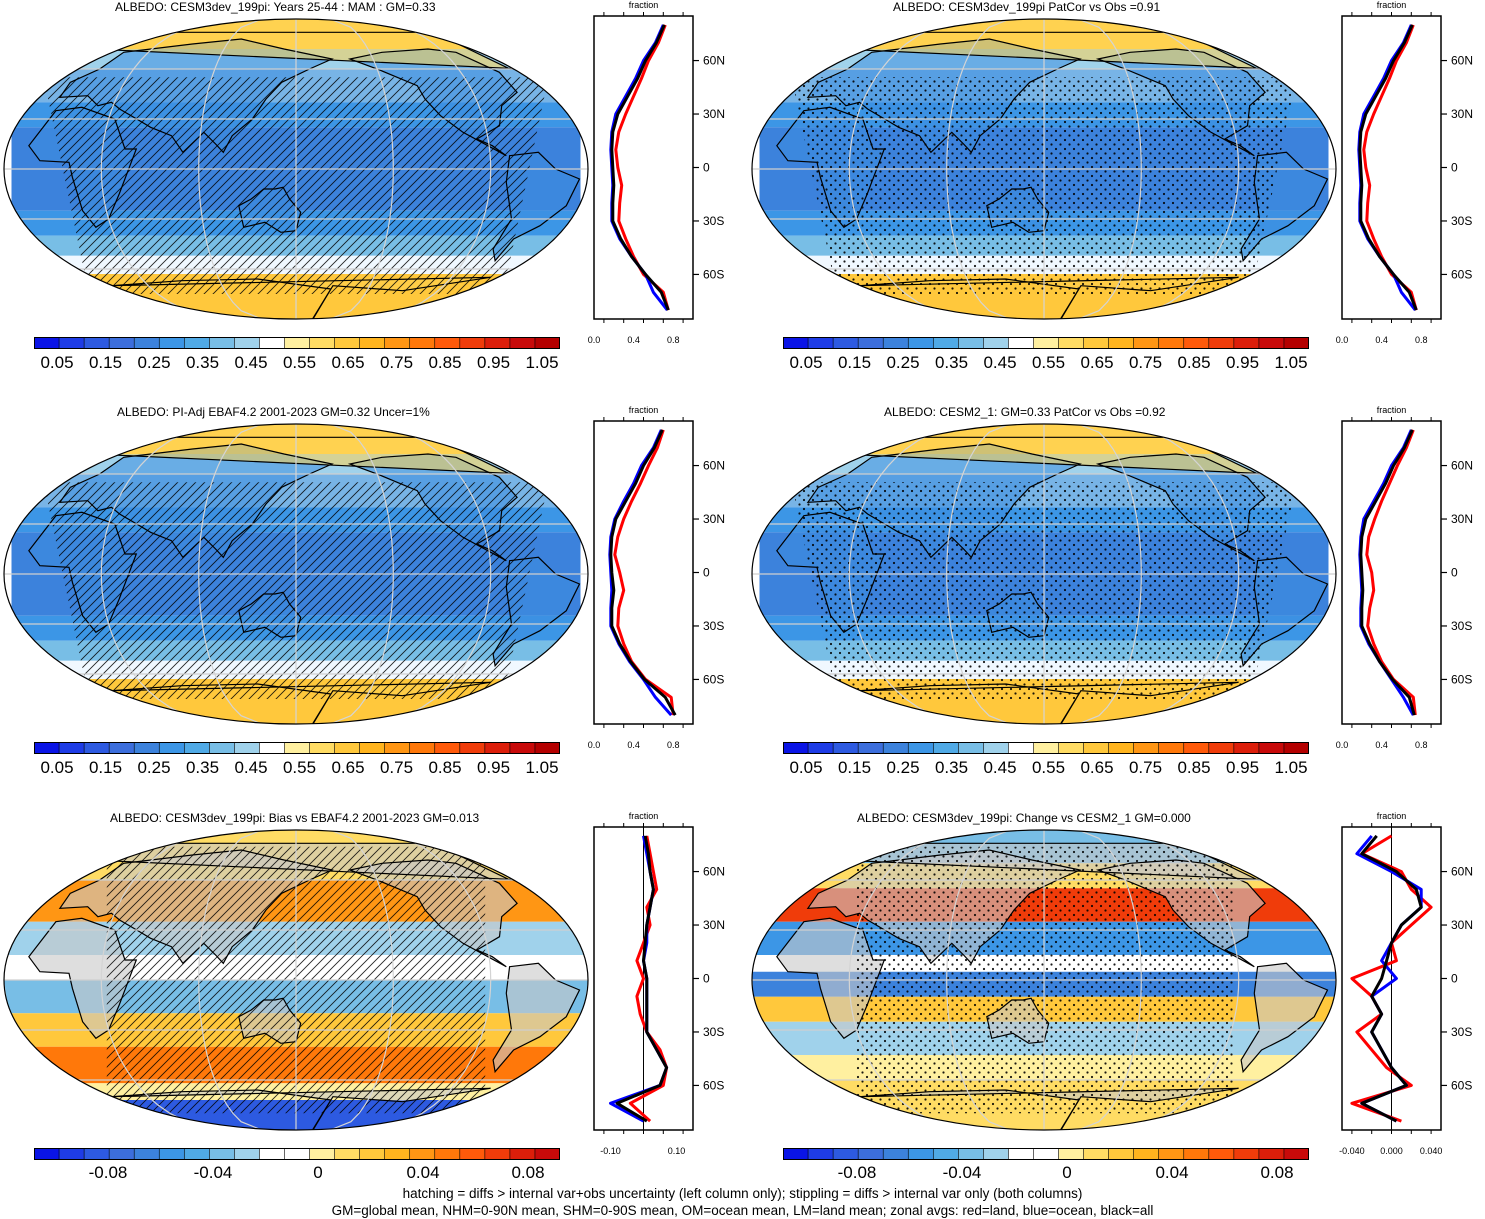 This screenshot has width=1485, height=1219. What do you see at coordinates (202, 362) in the screenshot?
I see `colorbar-label: 0.35` at bounding box center [202, 362].